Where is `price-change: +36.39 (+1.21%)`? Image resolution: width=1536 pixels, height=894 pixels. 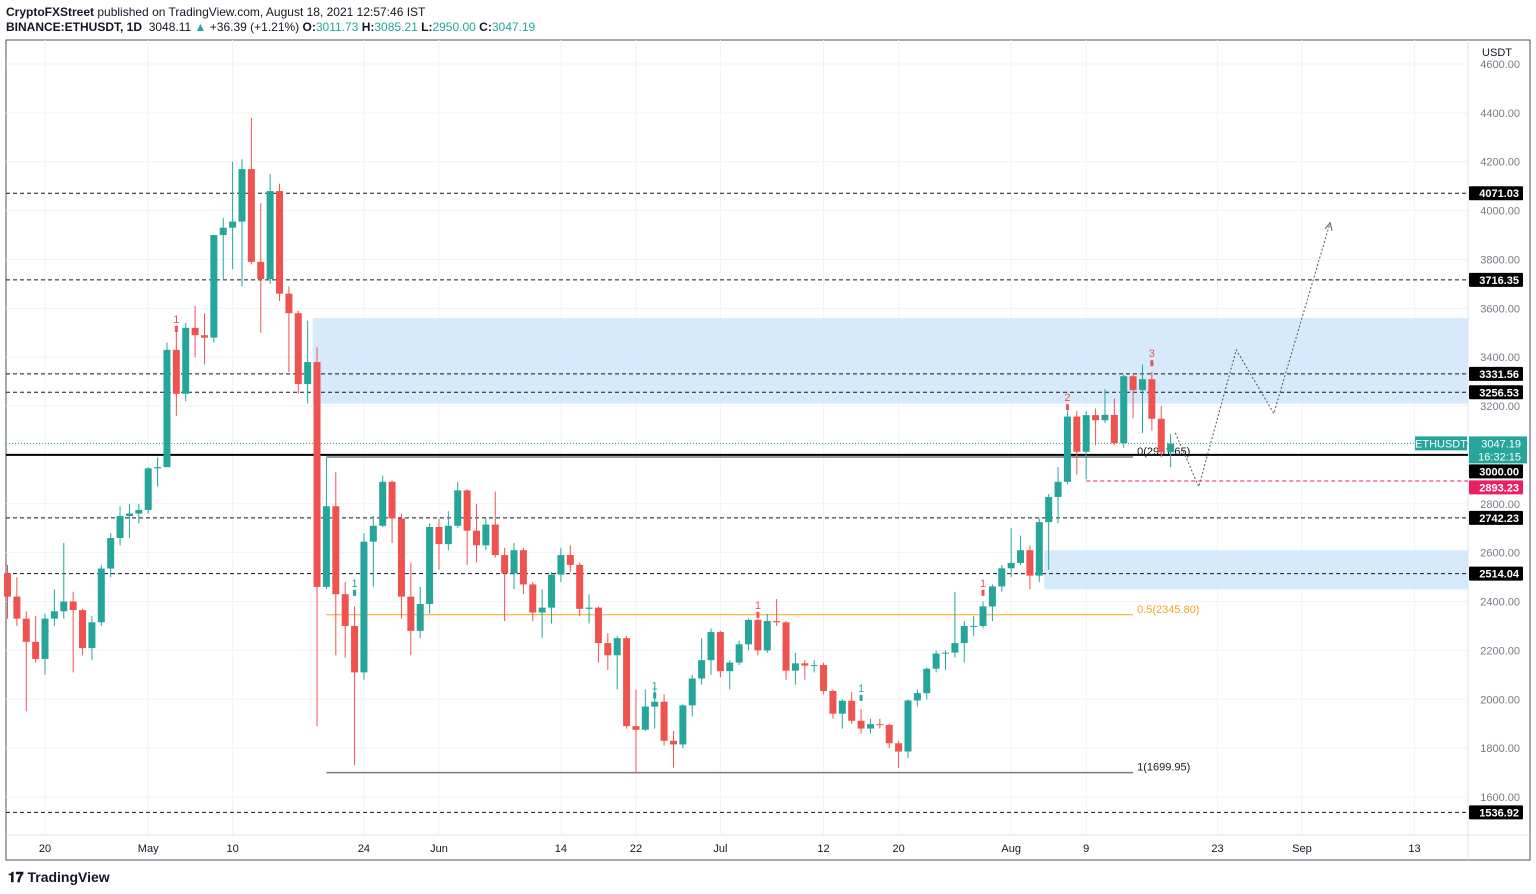 price-change: +36.39 (+1.21%) is located at coordinates (254, 27).